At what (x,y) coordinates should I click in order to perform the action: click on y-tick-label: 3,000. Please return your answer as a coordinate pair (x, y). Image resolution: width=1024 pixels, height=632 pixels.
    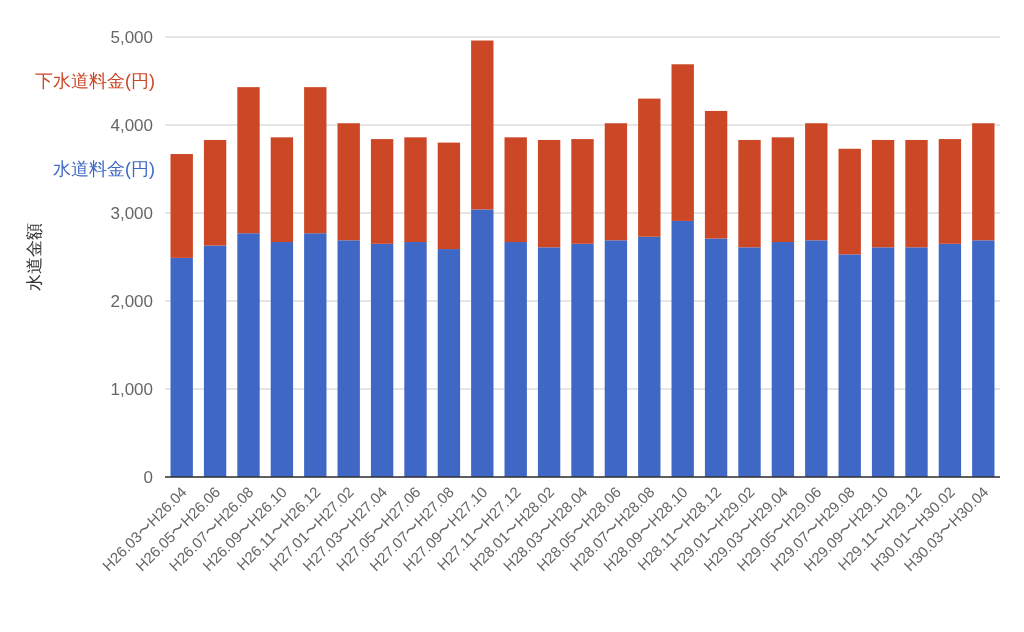
    Looking at the image, I should click on (131, 213).